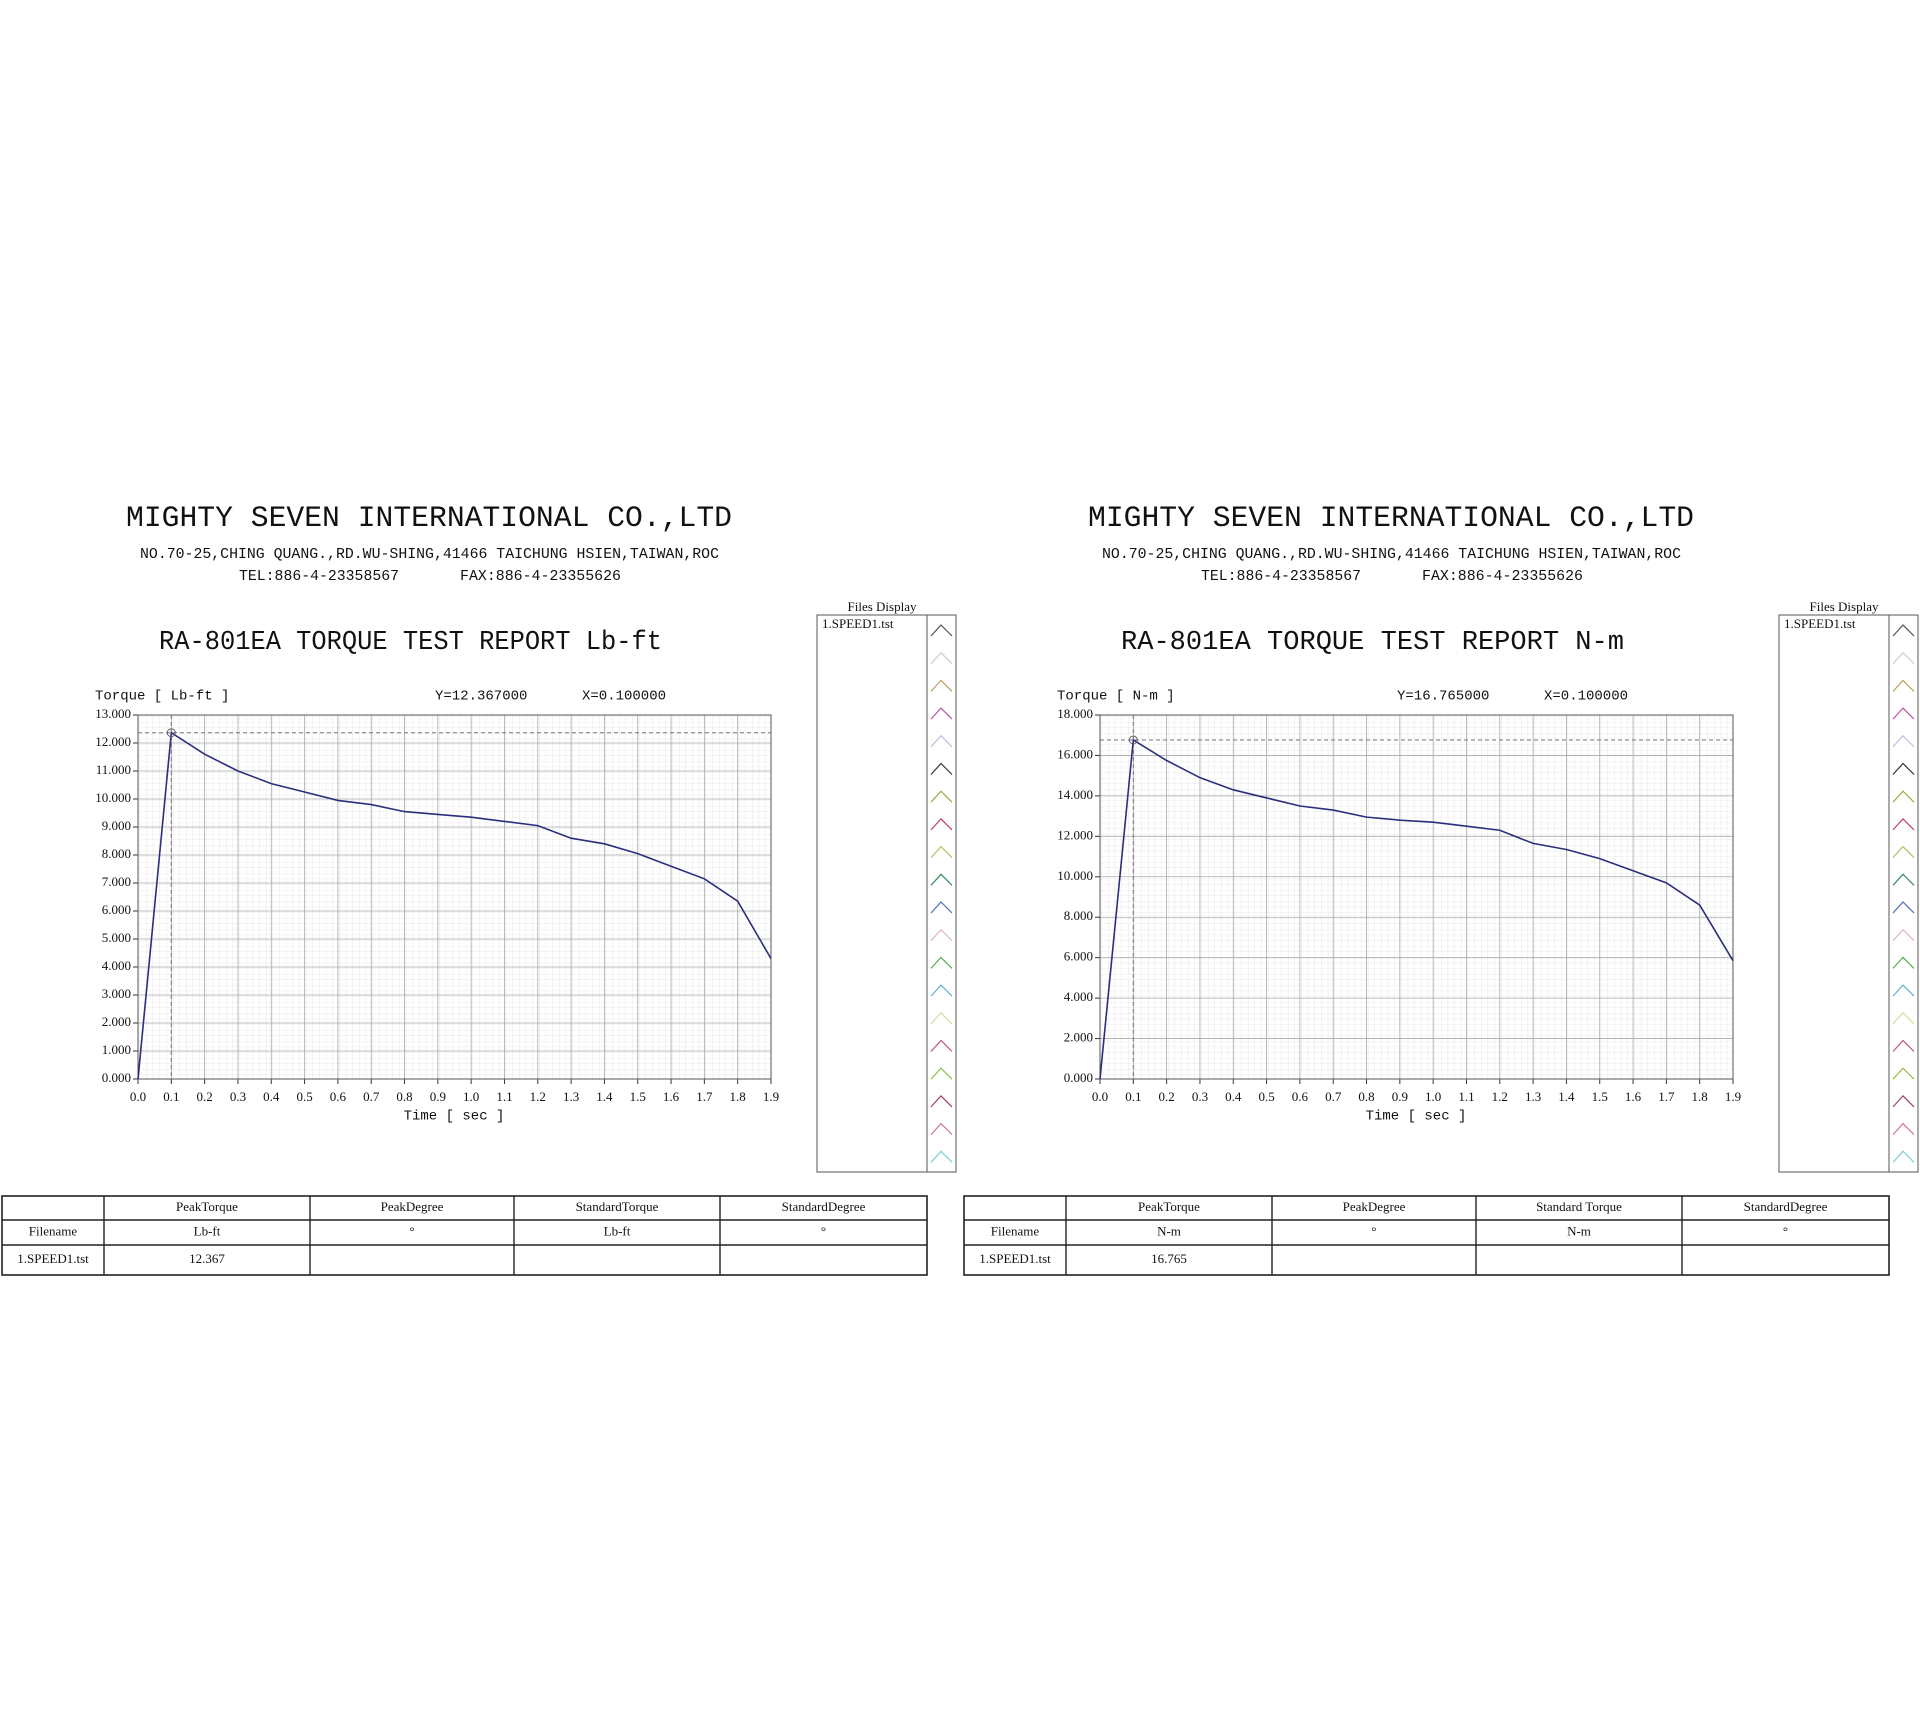 The width and height of the screenshot is (1920, 1734). What do you see at coordinates (1391, 519) in the screenshot?
I see `company-name: MIGHTY SEVEN INTERNATIONAL CO.,LTD` at bounding box center [1391, 519].